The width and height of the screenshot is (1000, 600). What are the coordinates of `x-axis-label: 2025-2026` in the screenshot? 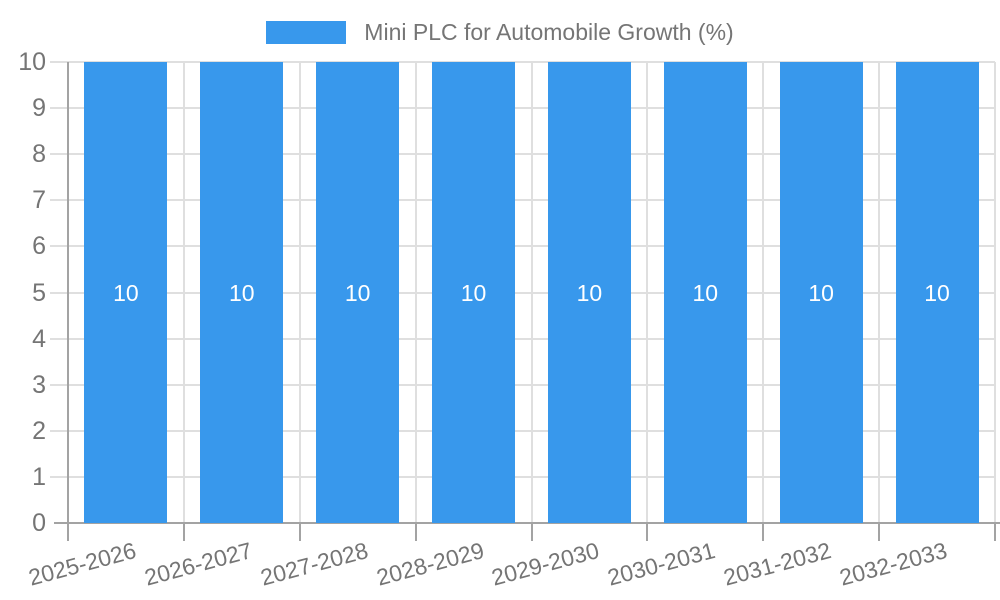 It's located at (82, 564).